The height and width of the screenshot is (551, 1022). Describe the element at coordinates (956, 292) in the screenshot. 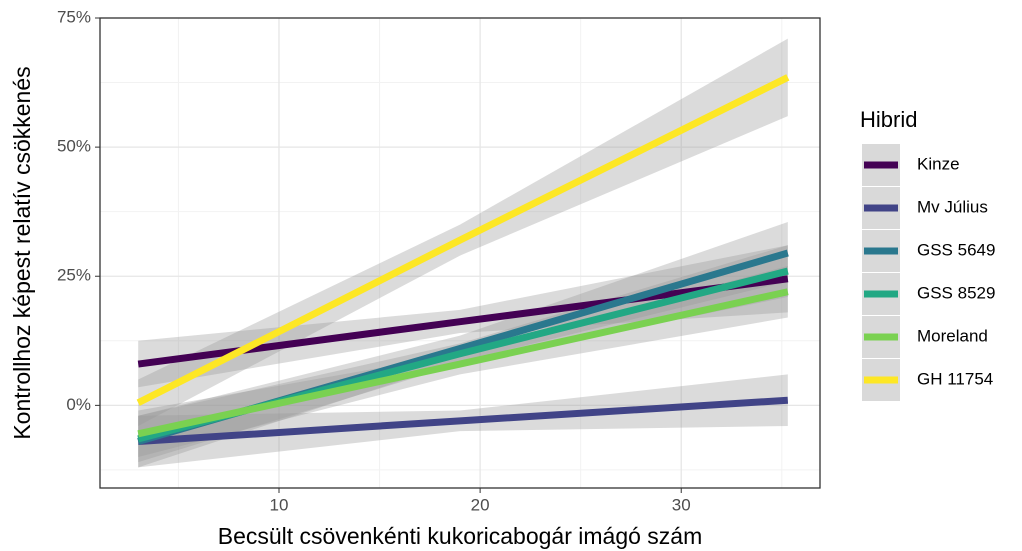

I see `legend-label: GSS 8529` at that location.